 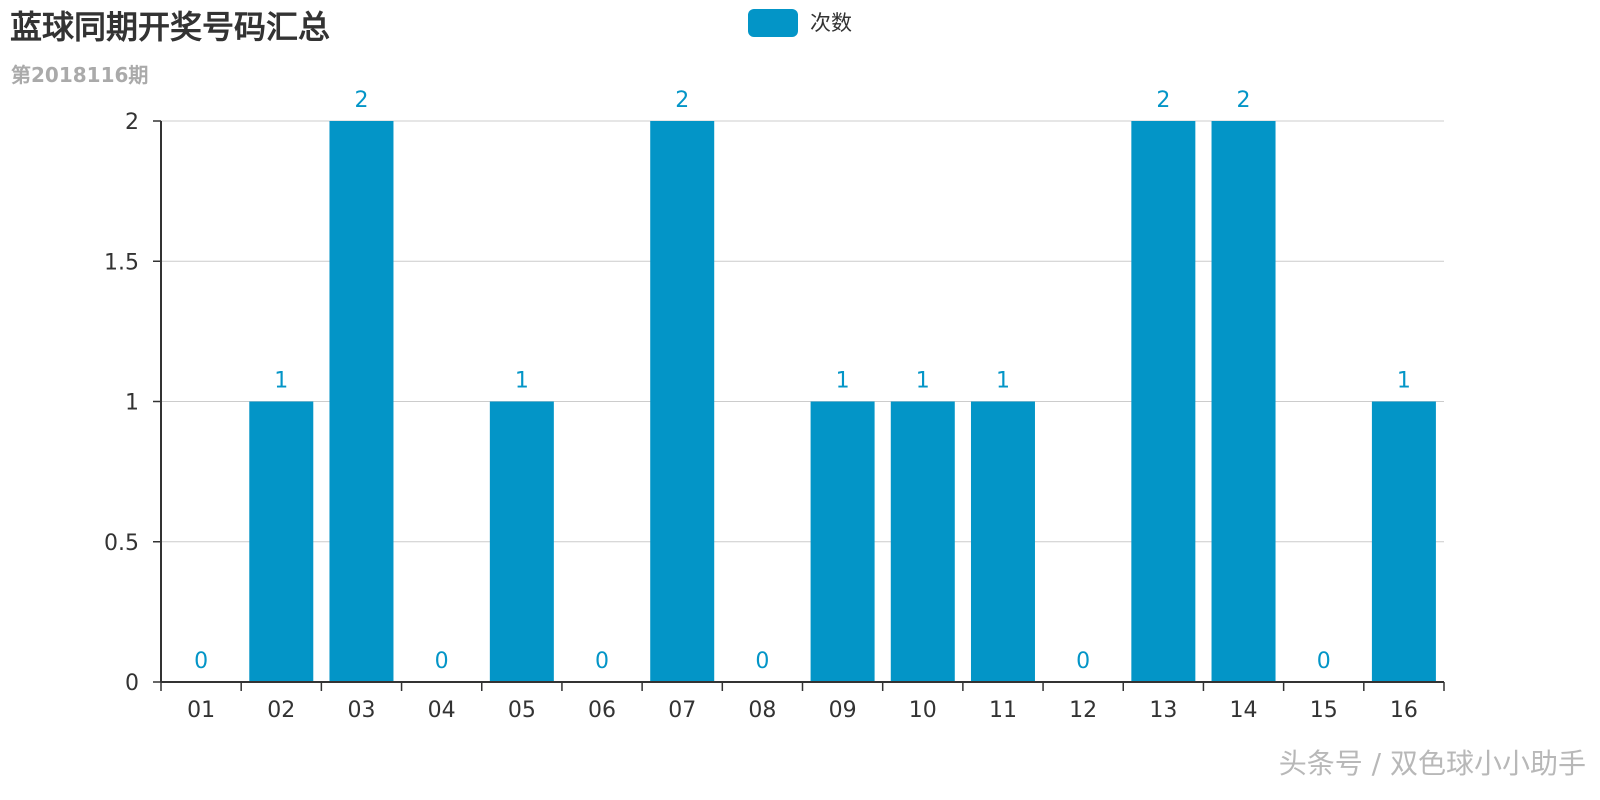 What do you see at coordinates (1324, 710) in the screenshot?
I see `x-tick-label: 15` at bounding box center [1324, 710].